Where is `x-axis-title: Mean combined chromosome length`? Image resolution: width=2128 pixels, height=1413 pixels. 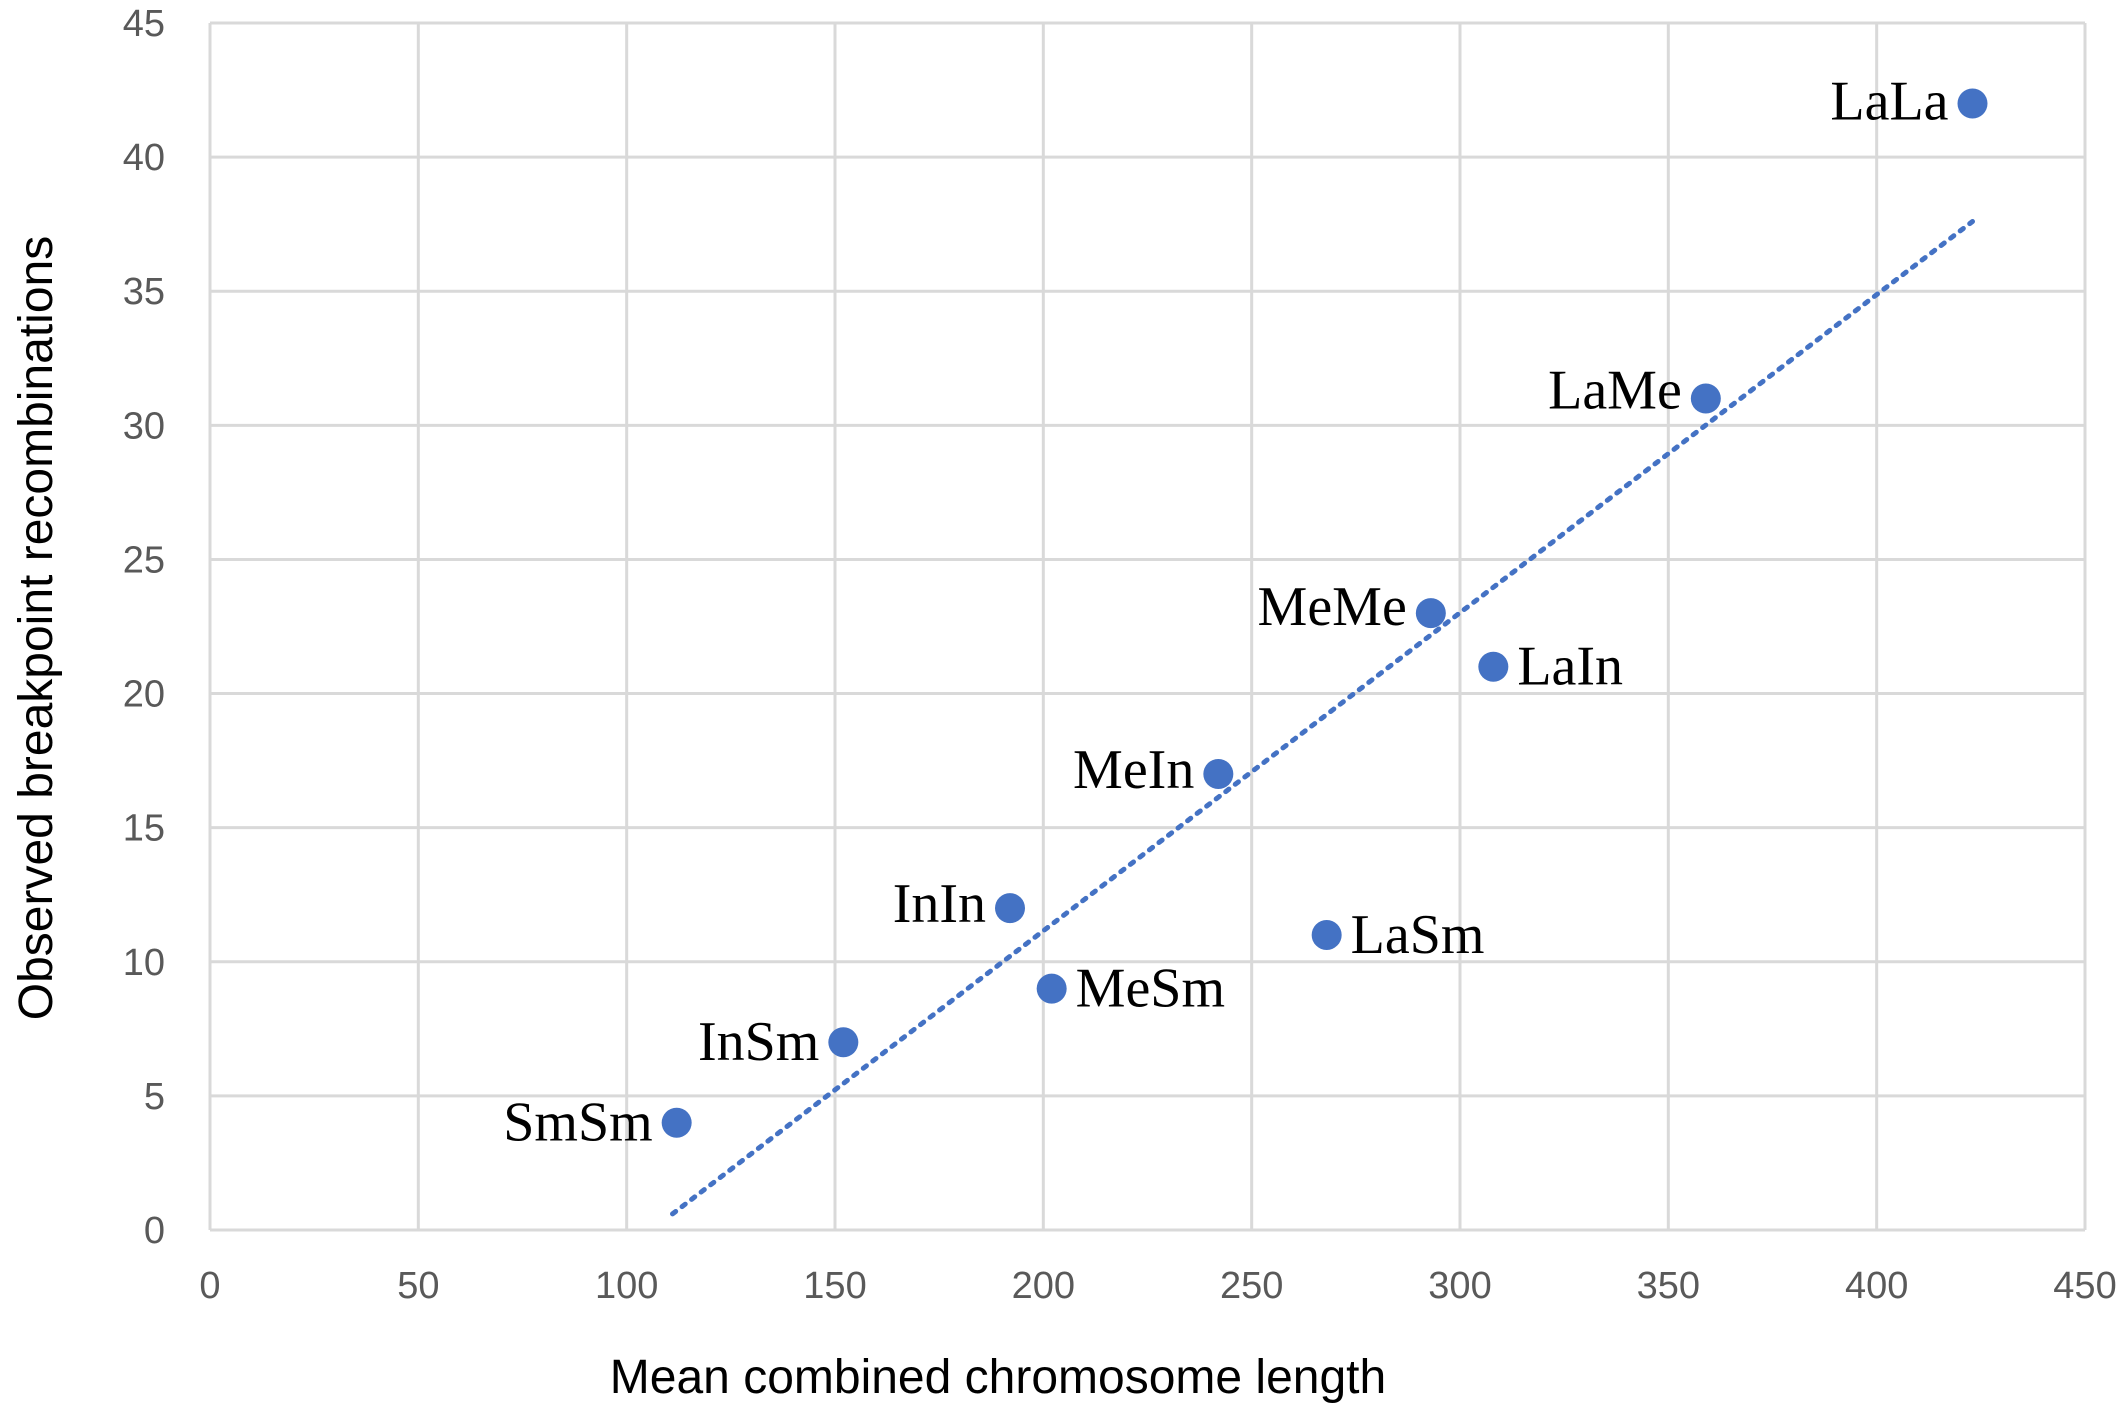
x-axis-title: Mean combined chromosome length is located at coordinates (998, 1377).